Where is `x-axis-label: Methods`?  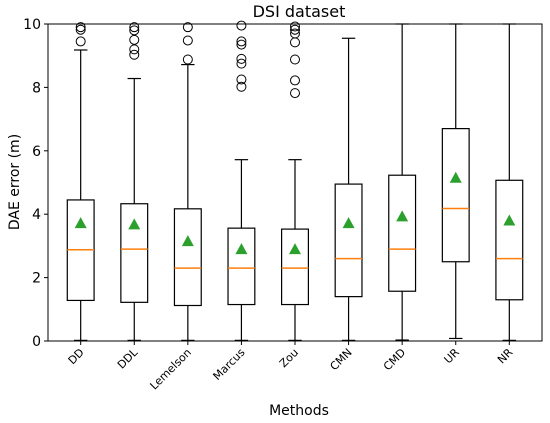 x-axis-label: Methods is located at coordinates (299, 411).